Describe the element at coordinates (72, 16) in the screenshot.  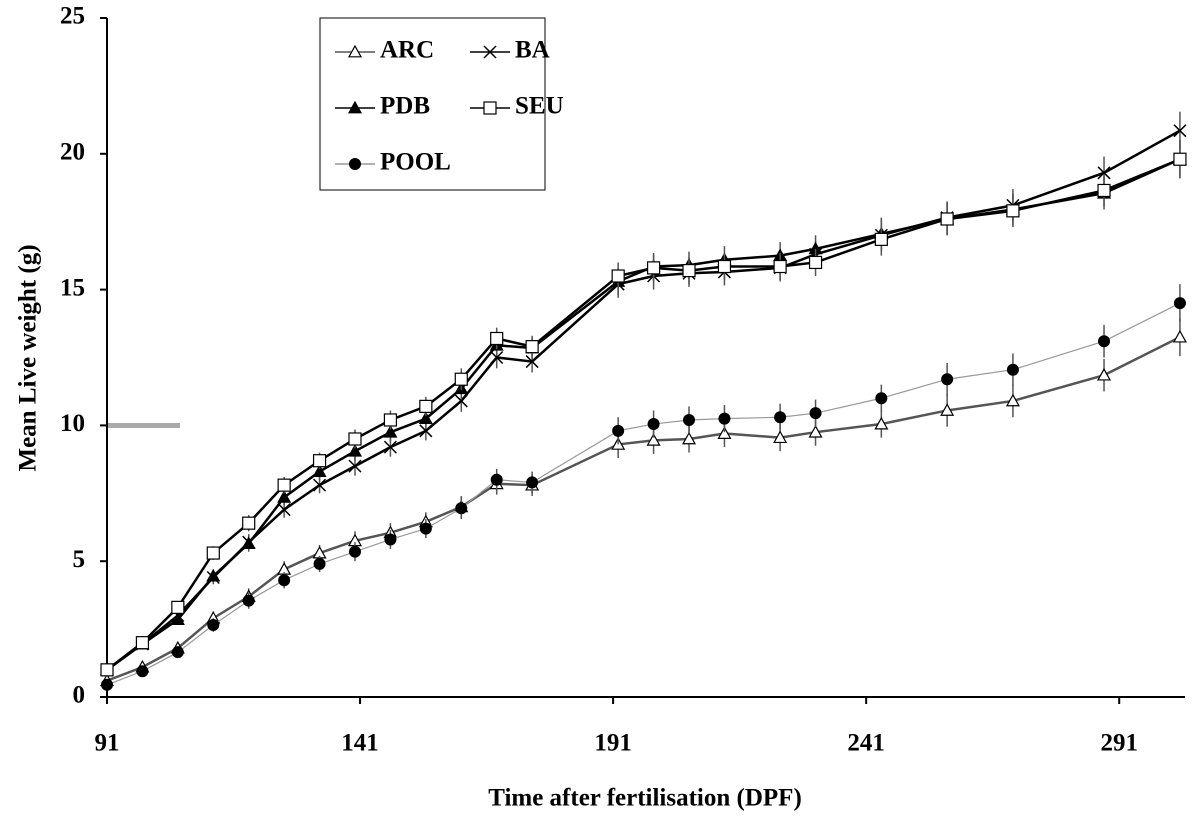
I see `y-tick-label: 25` at that location.